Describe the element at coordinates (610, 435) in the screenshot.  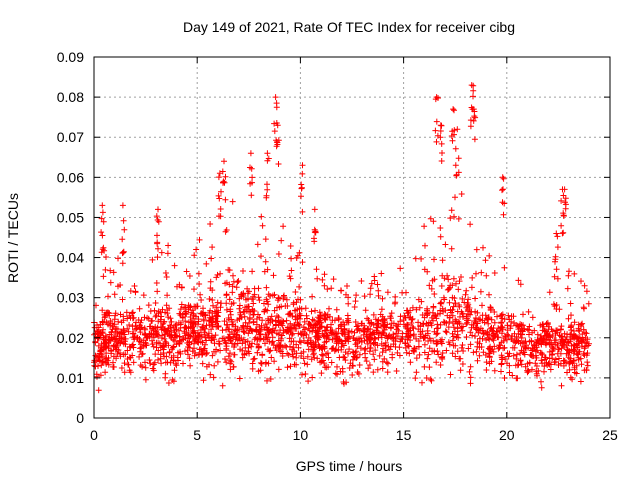
I see `x-tick-label: 25` at that location.